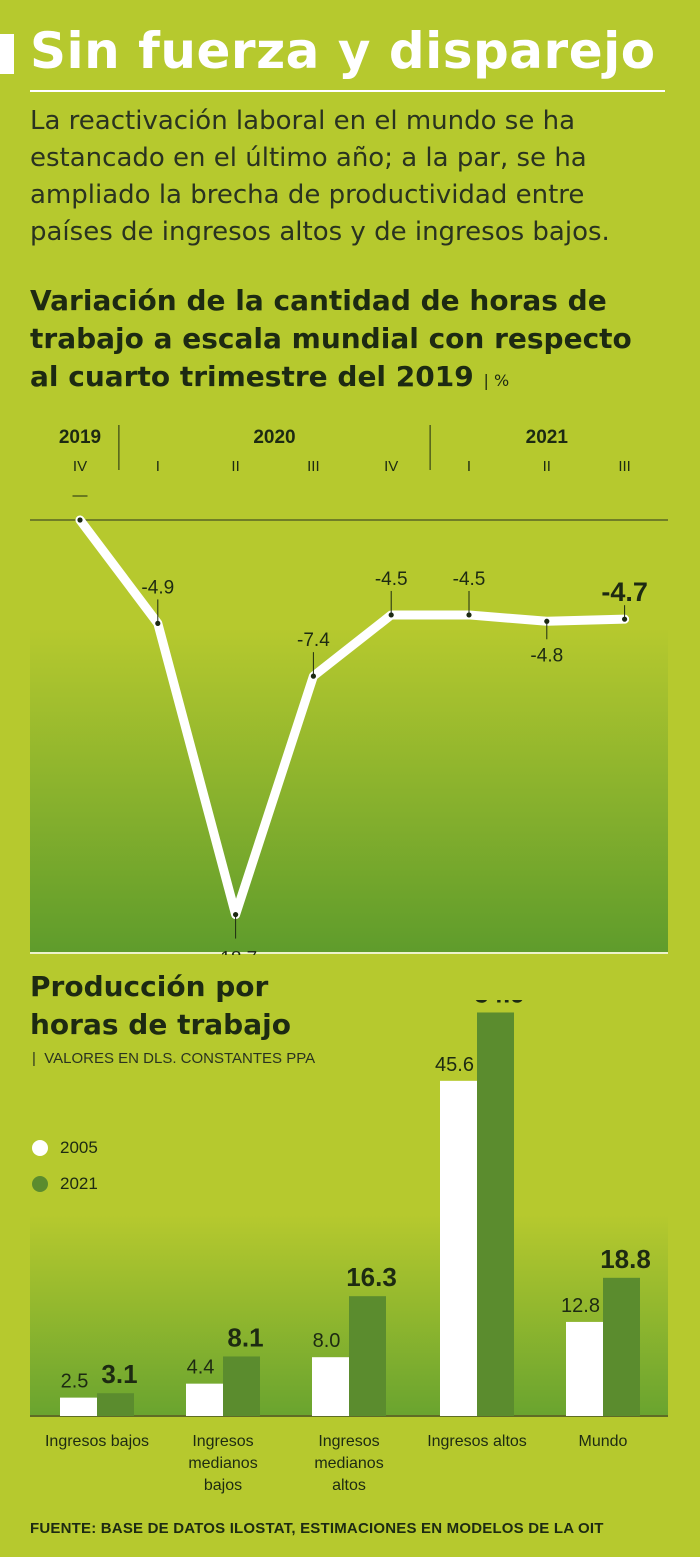 The height and width of the screenshot is (1557, 700). What do you see at coordinates (313, 640) in the screenshot?
I see `data-label: -7.4` at bounding box center [313, 640].